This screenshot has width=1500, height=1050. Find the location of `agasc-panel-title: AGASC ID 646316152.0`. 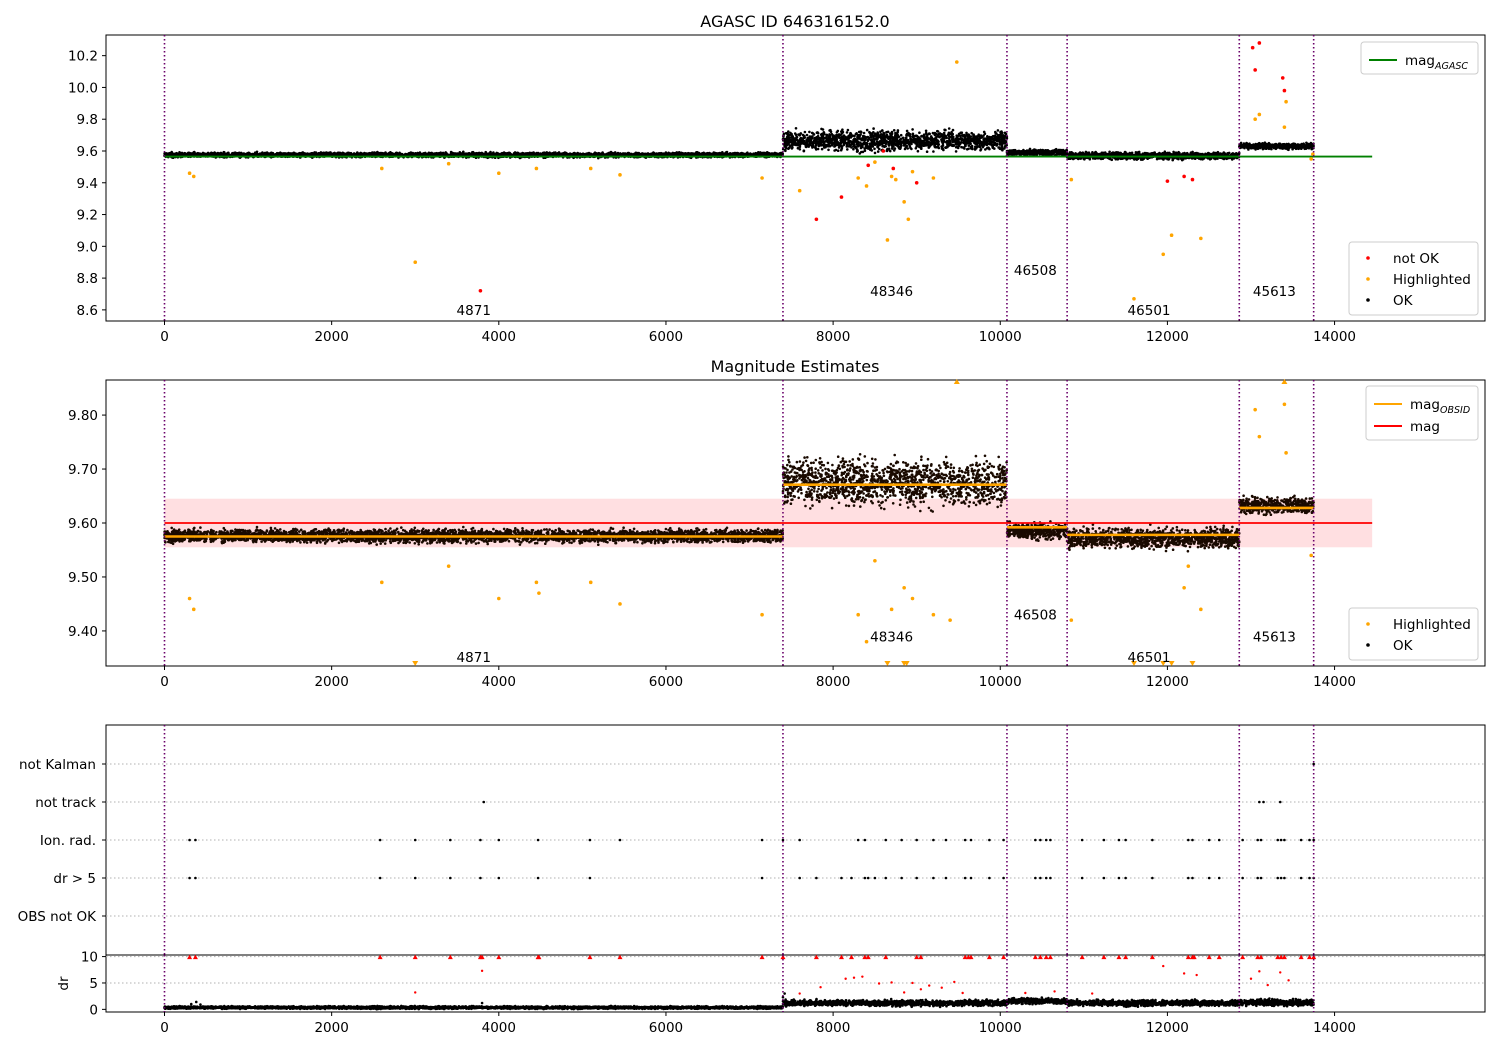

agasc-panel-title: AGASC ID 646316152.0 is located at coordinates (794, 21).